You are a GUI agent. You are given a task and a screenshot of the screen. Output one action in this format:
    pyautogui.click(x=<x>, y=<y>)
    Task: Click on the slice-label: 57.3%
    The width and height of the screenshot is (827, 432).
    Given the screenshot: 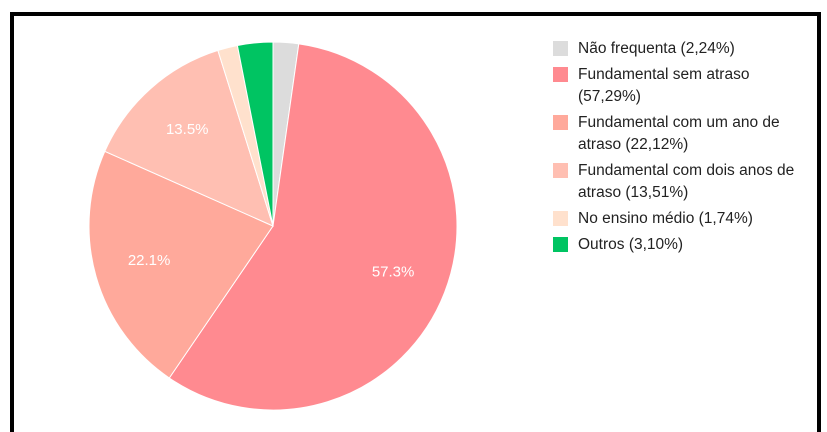 What is the action you would take?
    pyautogui.click(x=393, y=272)
    